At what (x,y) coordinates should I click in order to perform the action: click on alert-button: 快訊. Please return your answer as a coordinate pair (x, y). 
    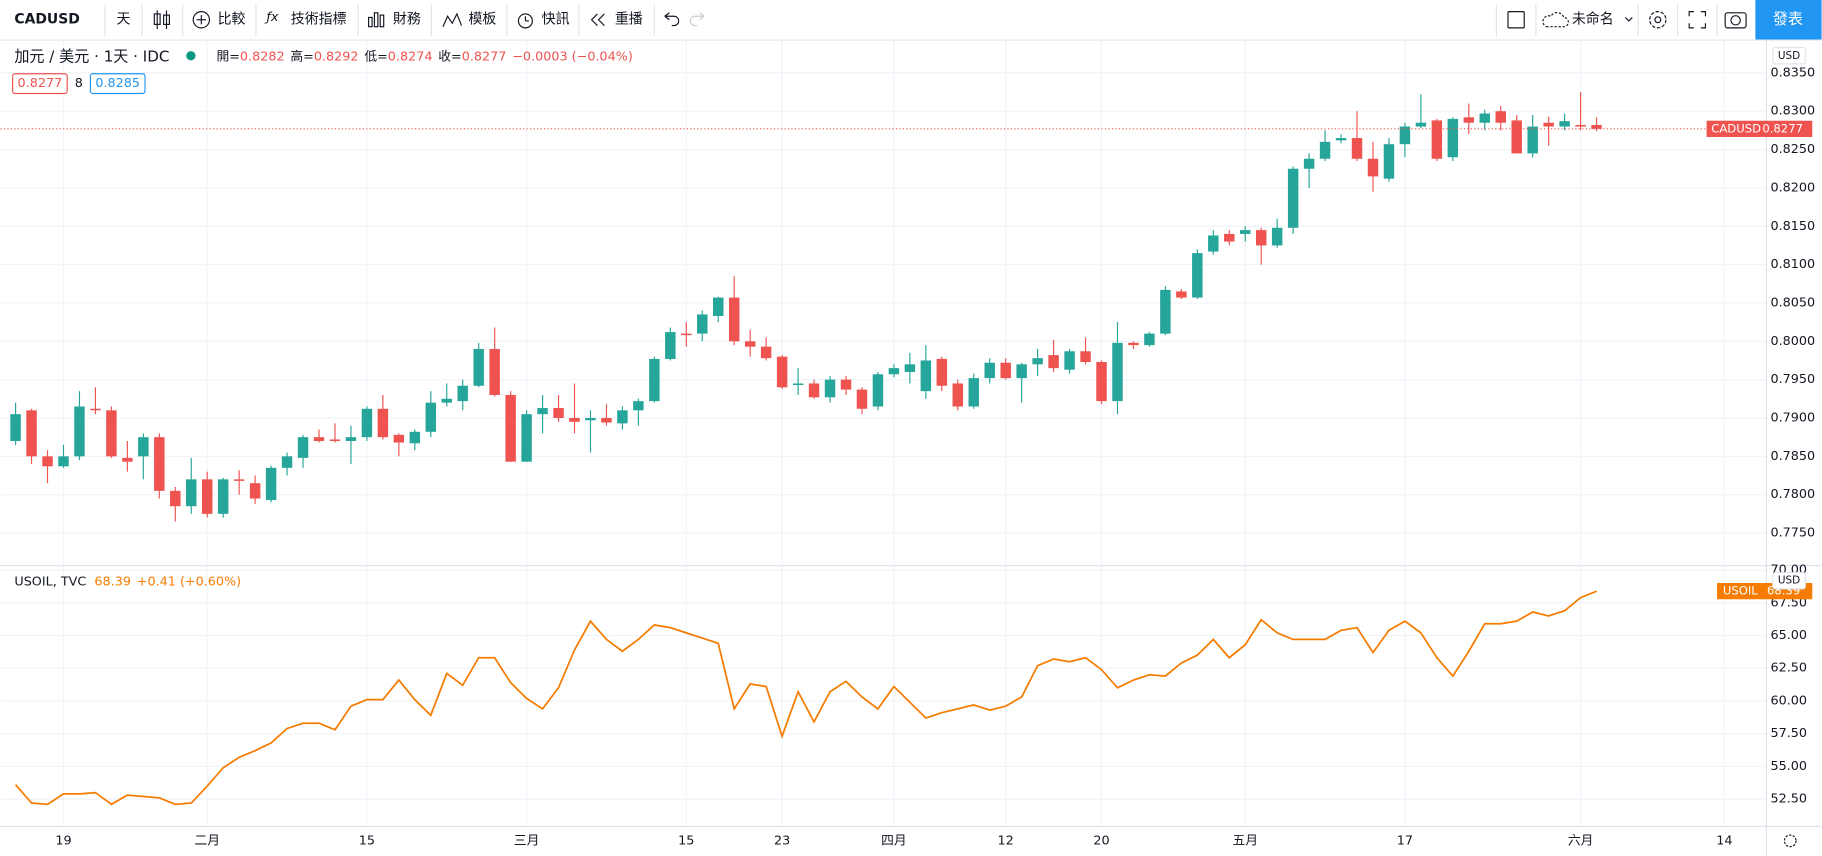
    Looking at the image, I should click on (556, 20).